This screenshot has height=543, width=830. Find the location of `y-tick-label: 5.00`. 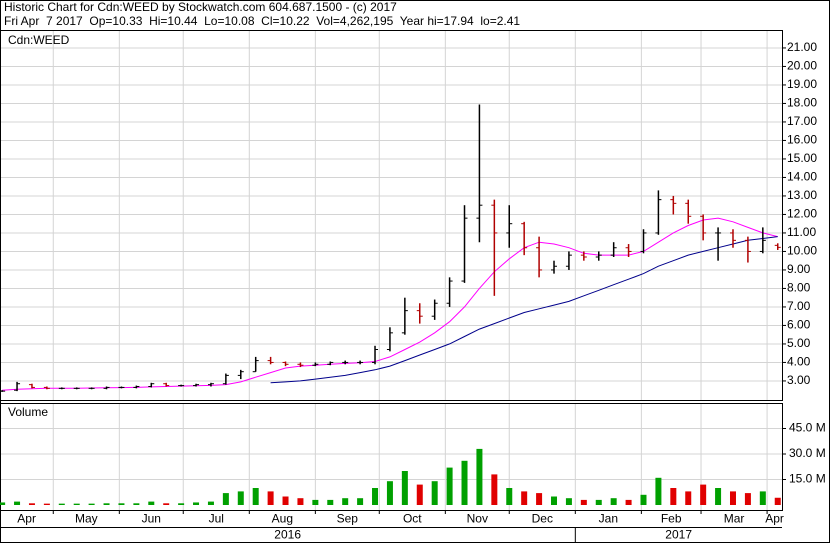

y-tick-label: 5.00 is located at coordinates (799, 343).